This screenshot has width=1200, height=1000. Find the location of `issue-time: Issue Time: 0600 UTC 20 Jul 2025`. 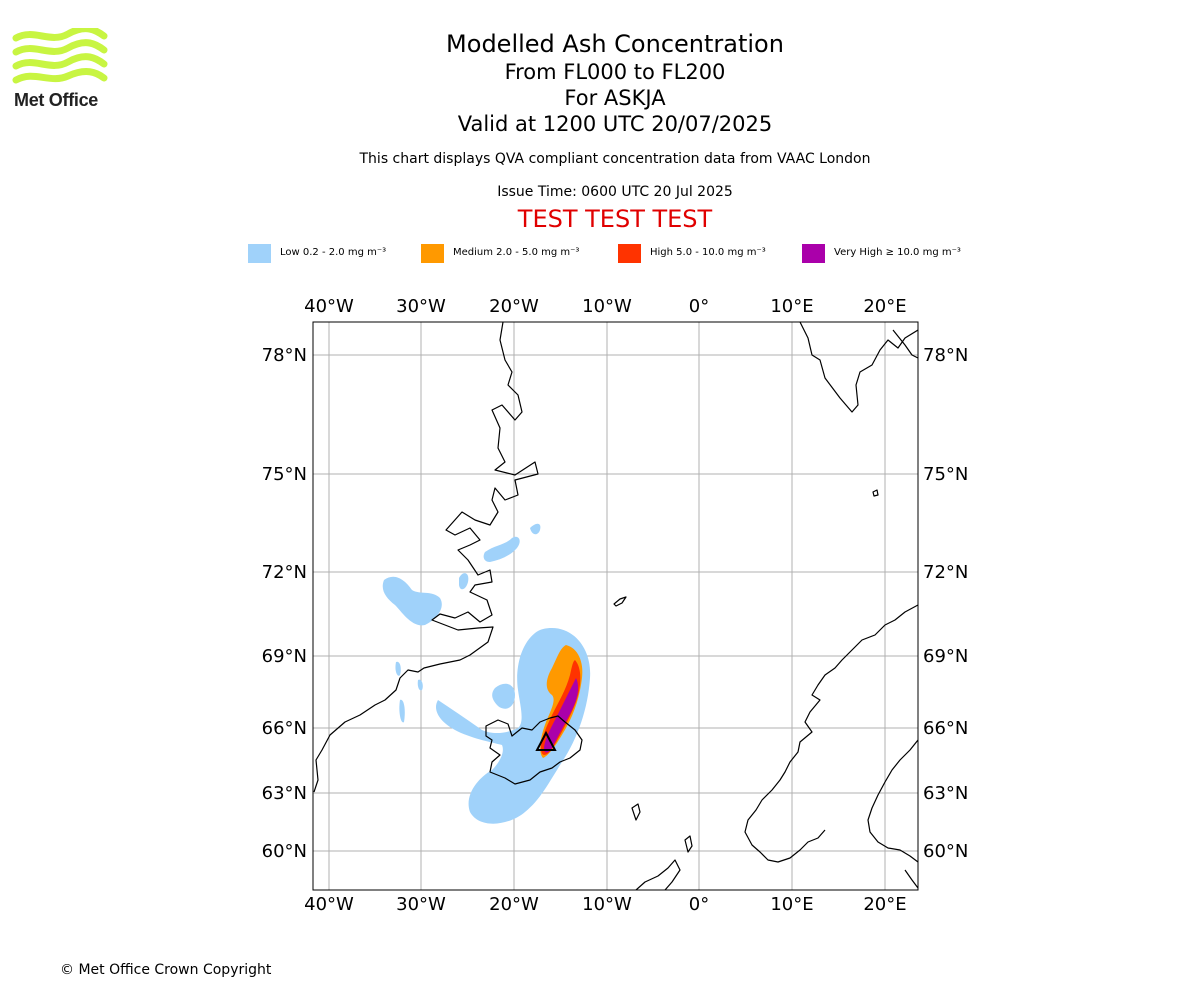

issue-time: Issue Time: 0600 UTC 20 Jul 2025 is located at coordinates (615, 192).